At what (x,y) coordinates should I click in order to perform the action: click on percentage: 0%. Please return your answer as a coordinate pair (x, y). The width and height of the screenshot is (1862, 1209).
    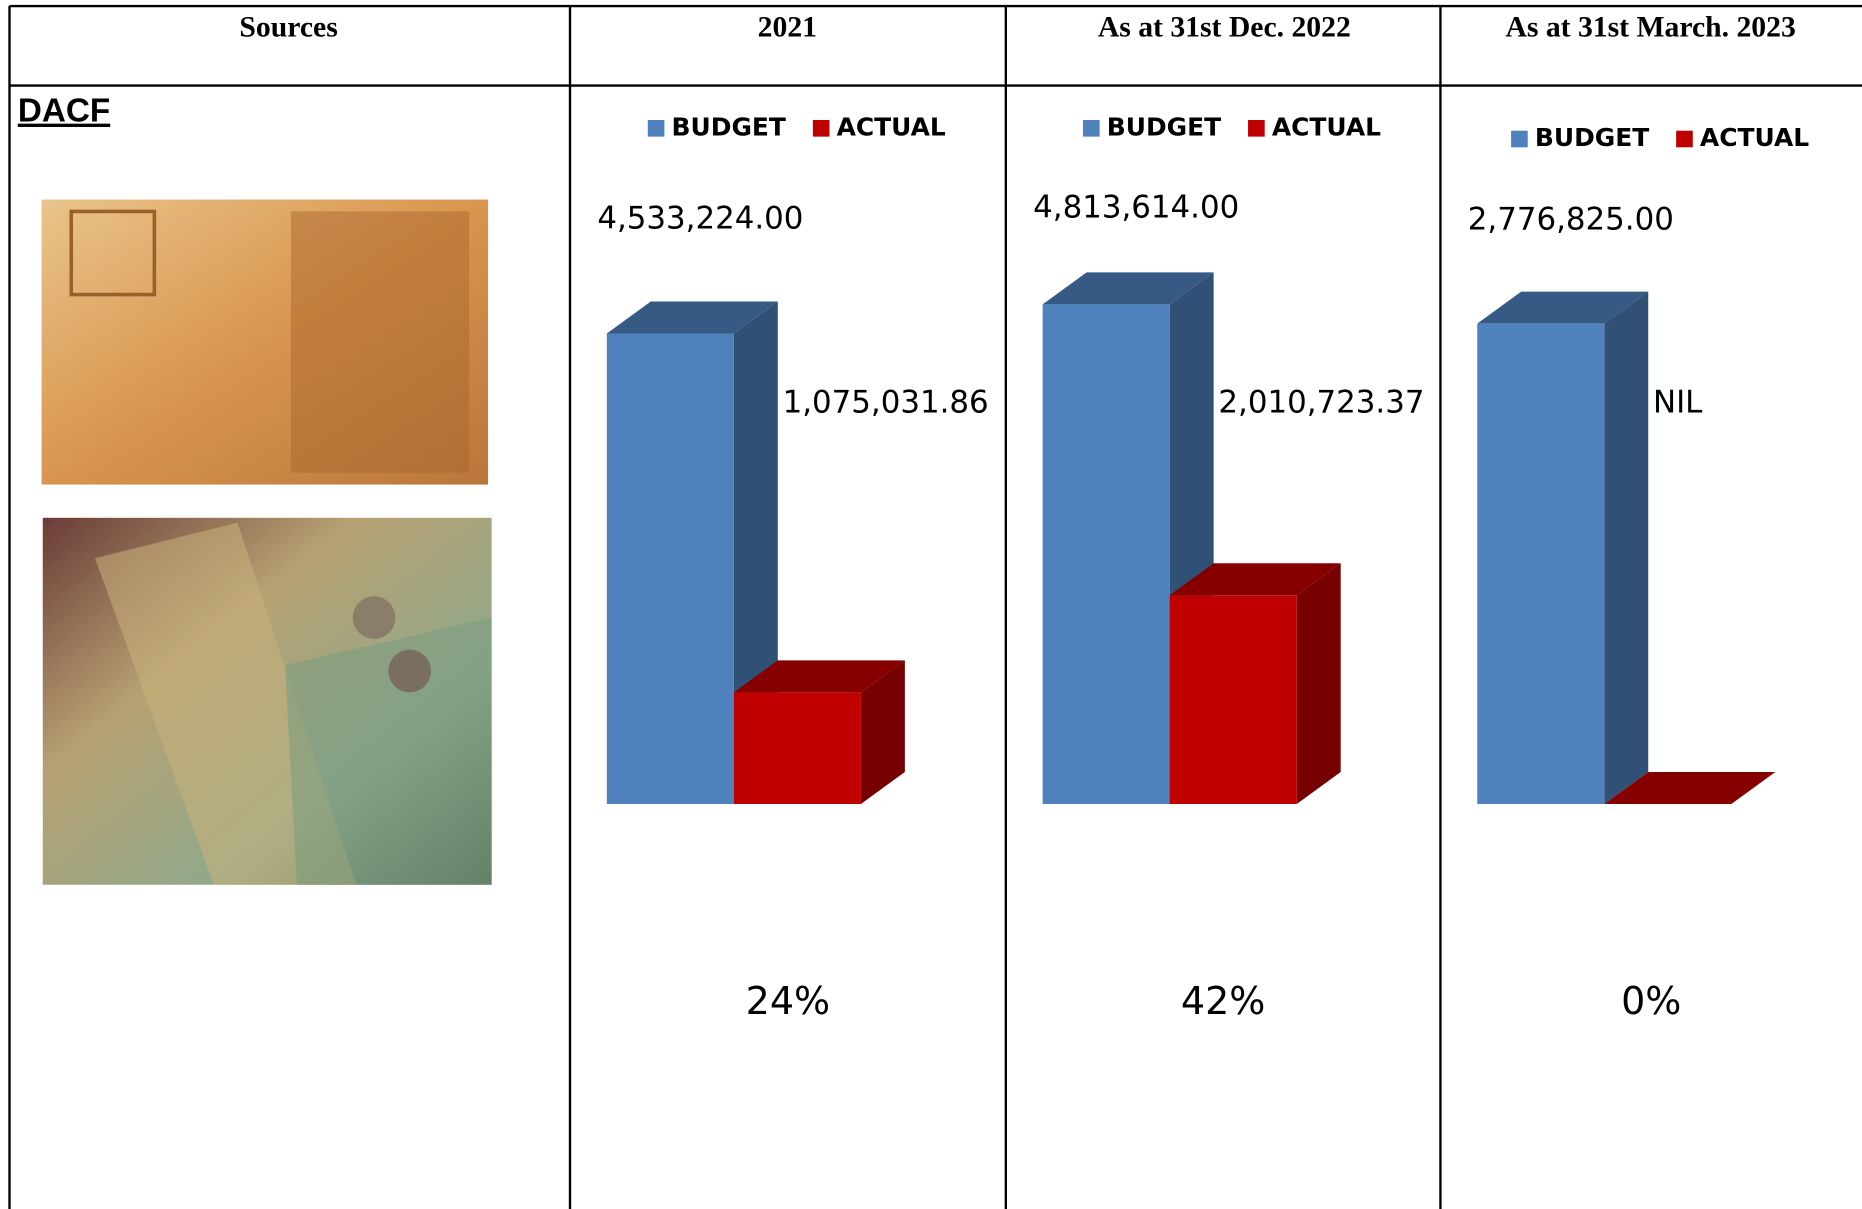
    Looking at the image, I should click on (1651, 1001).